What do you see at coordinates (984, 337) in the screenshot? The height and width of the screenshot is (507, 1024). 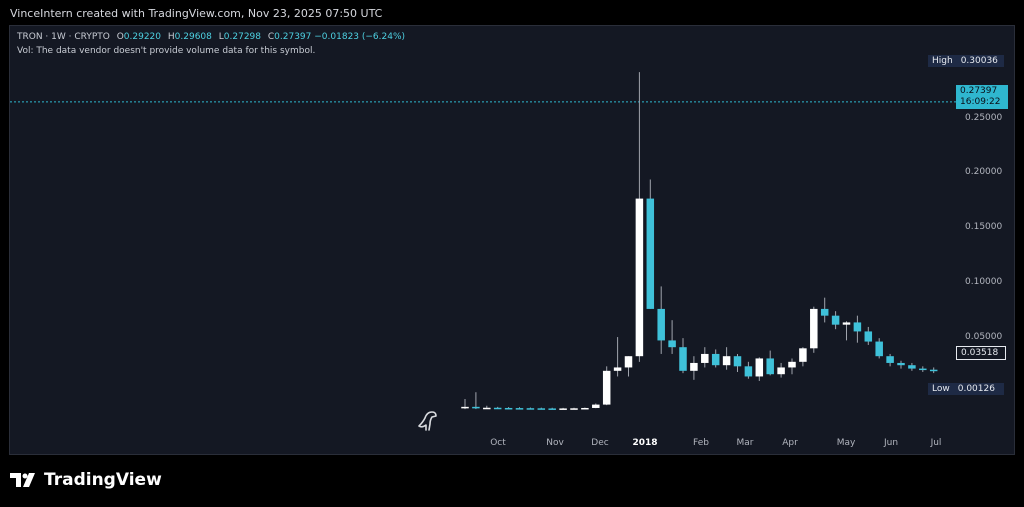 I see `y-tick-label: 0.05000` at bounding box center [984, 337].